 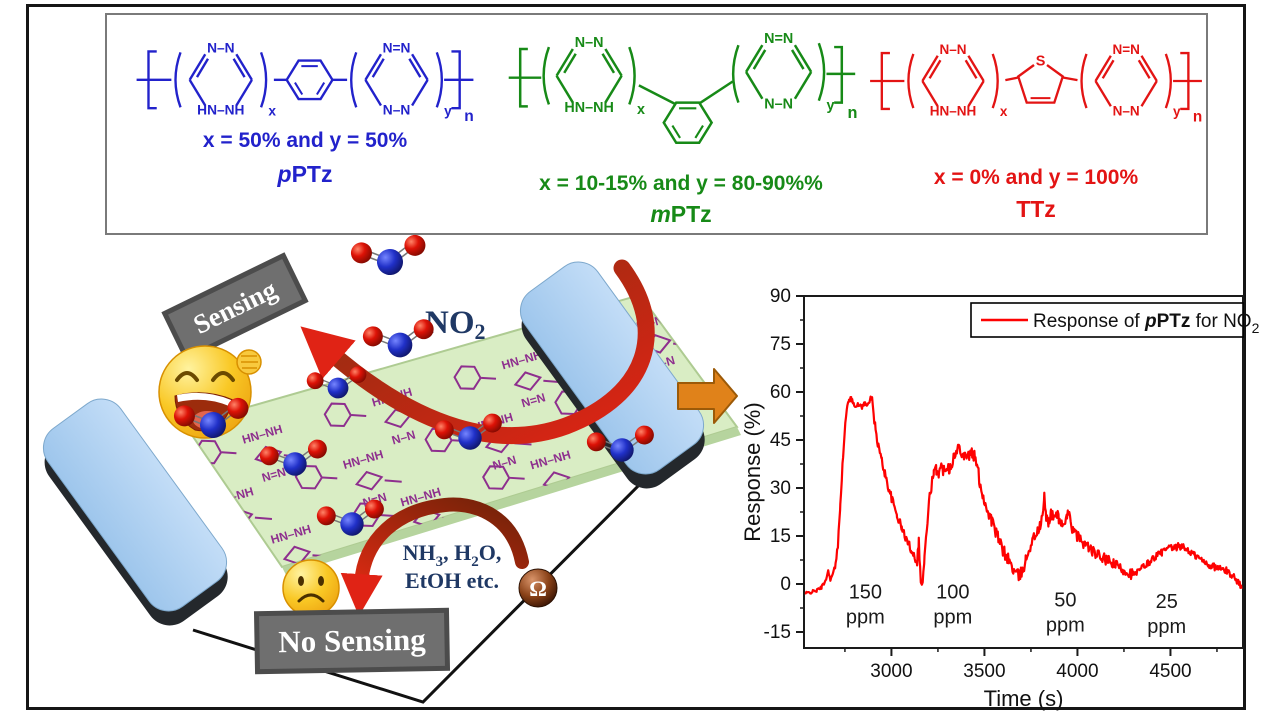 I want to click on svg-text: S, so click(x=1041, y=62).